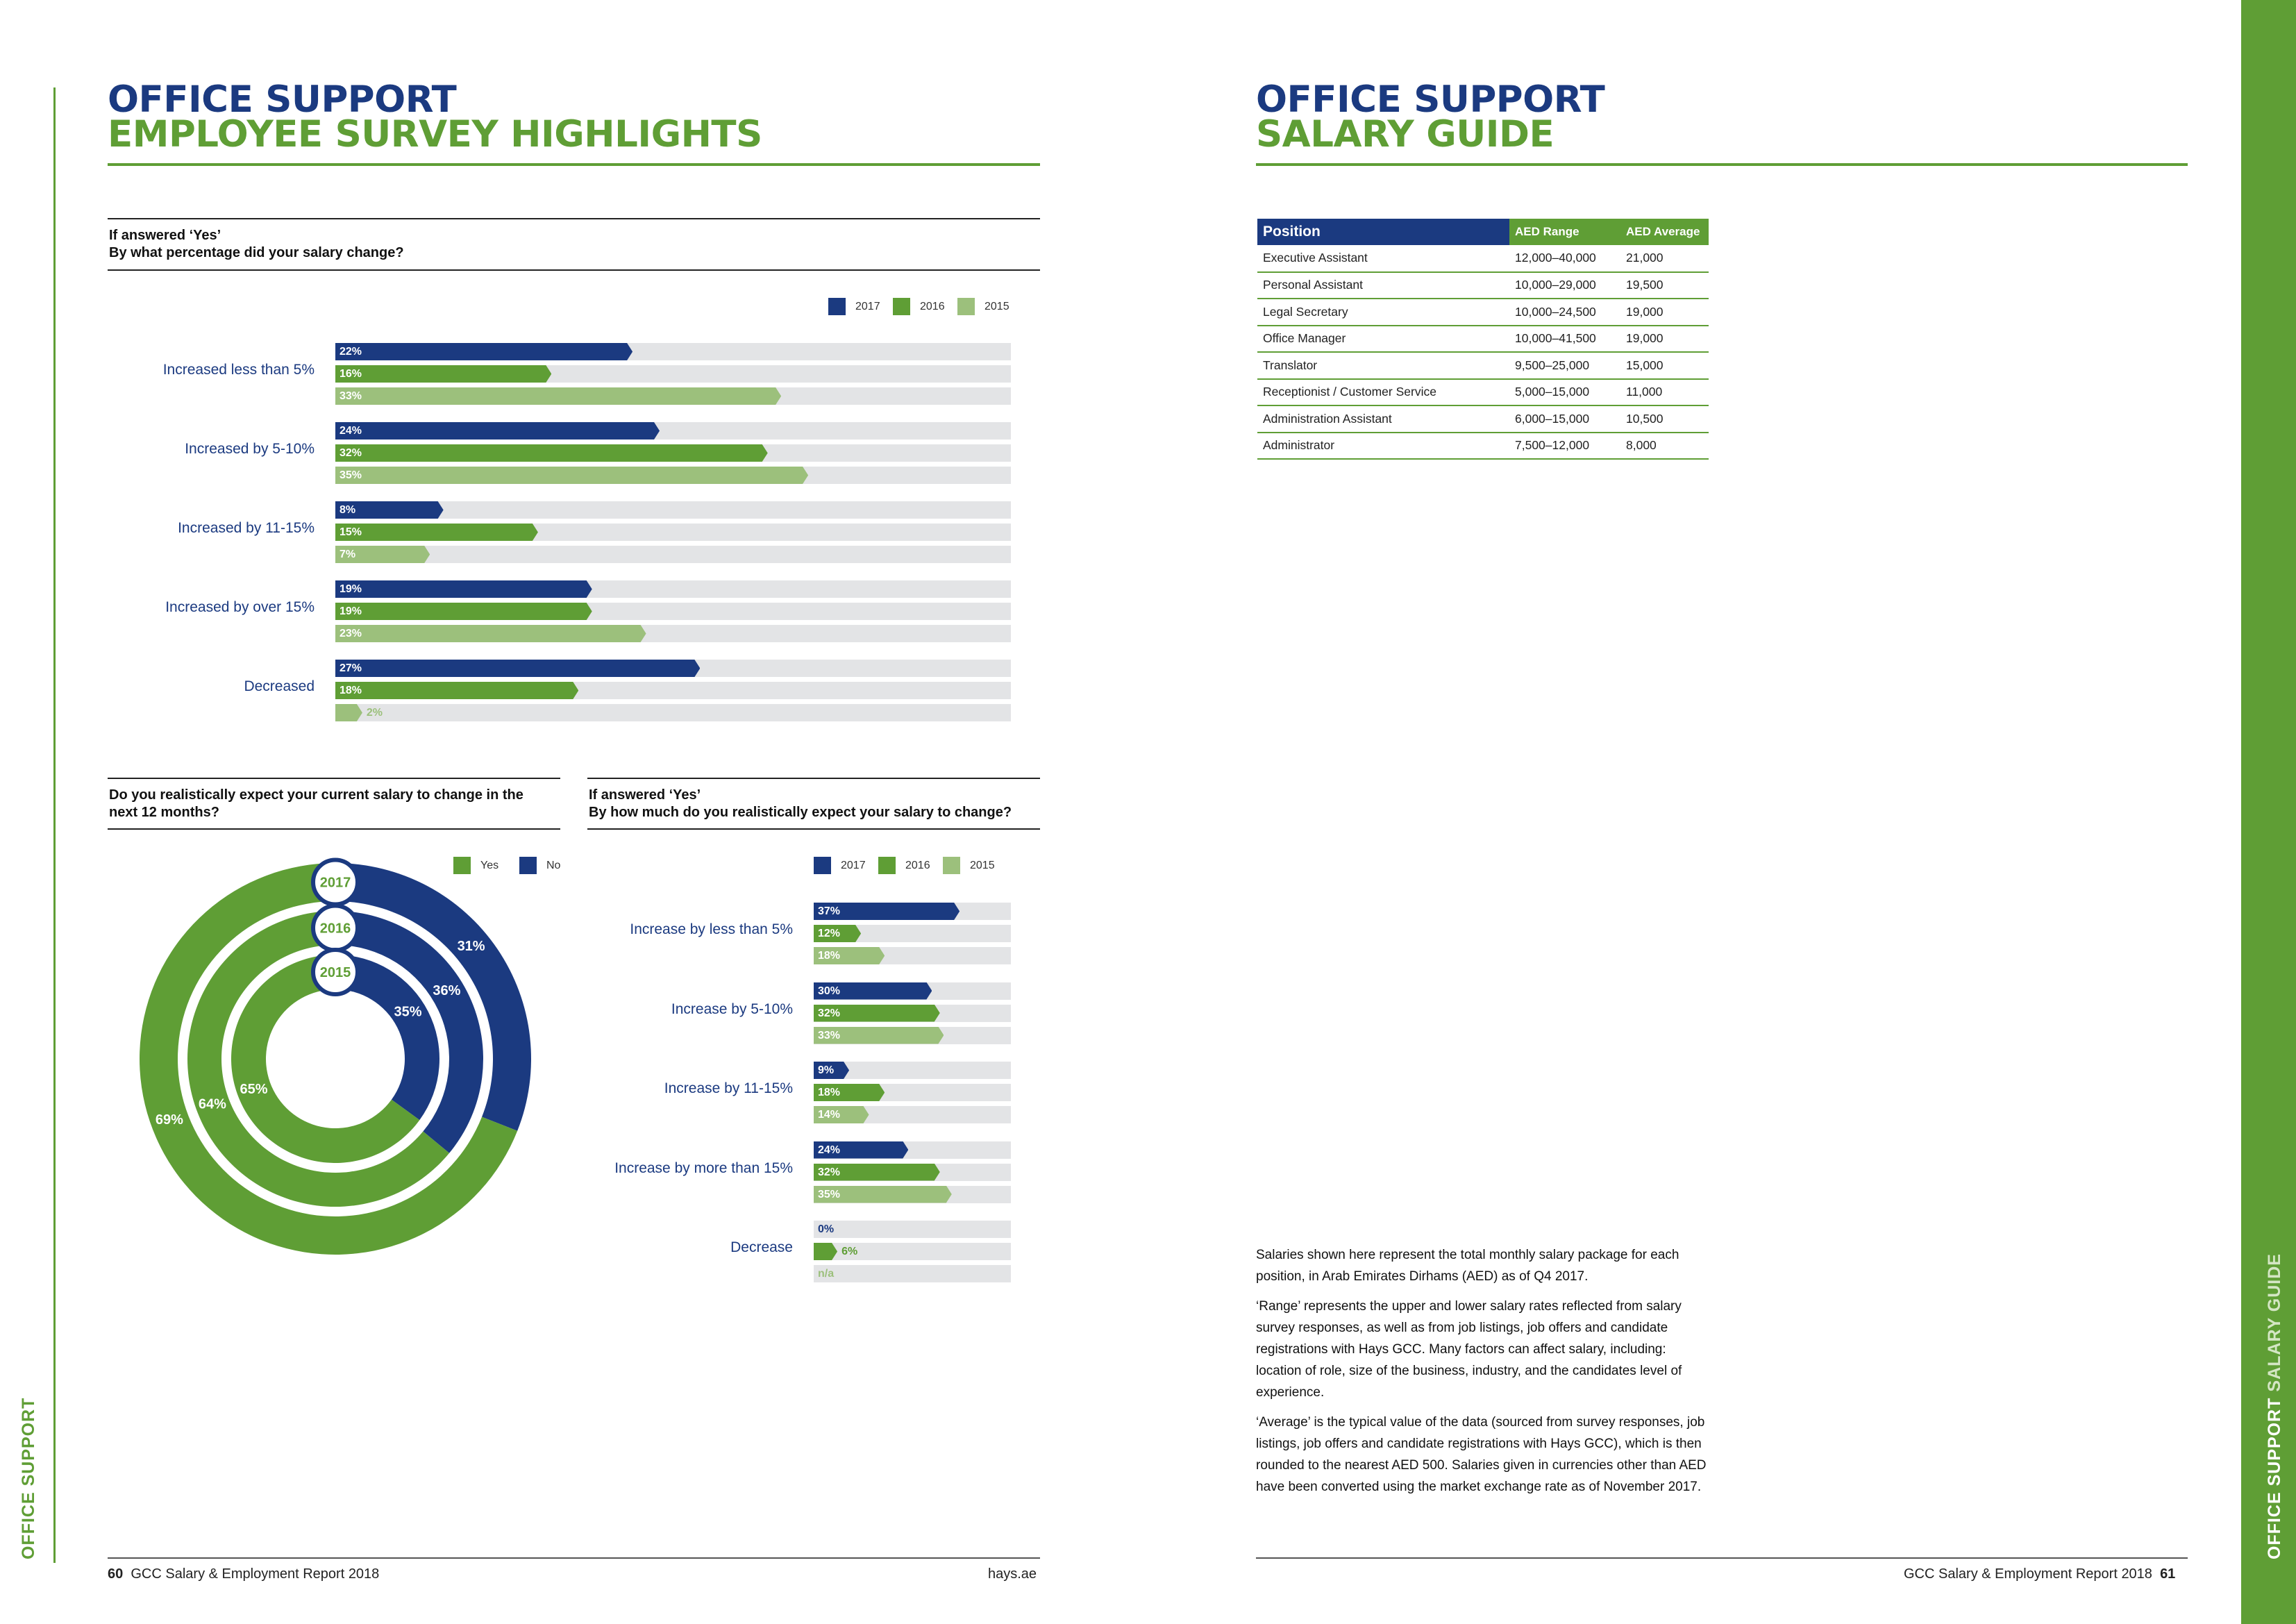 The width and height of the screenshot is (2296, 1624). What do you see at coordinates (1383, 446) in the screenshot?
I see `position-cell: Administrator` at bounding box center [1383, 446].